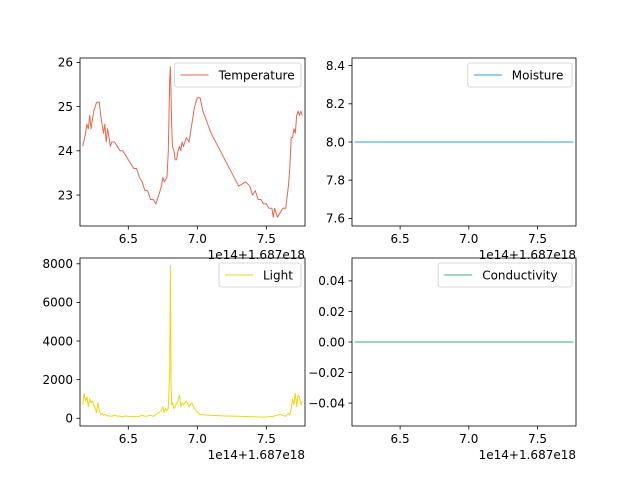  I want to click on y-tick-label: 0.02, so click(331, 312).